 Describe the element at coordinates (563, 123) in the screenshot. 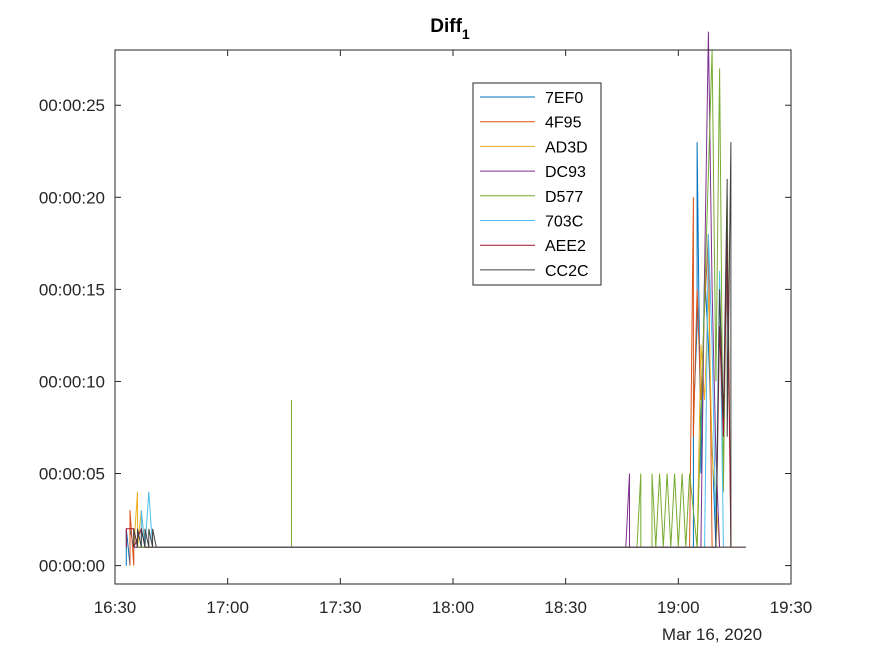

I see `legend-label-4F95: 4F95` at that location.